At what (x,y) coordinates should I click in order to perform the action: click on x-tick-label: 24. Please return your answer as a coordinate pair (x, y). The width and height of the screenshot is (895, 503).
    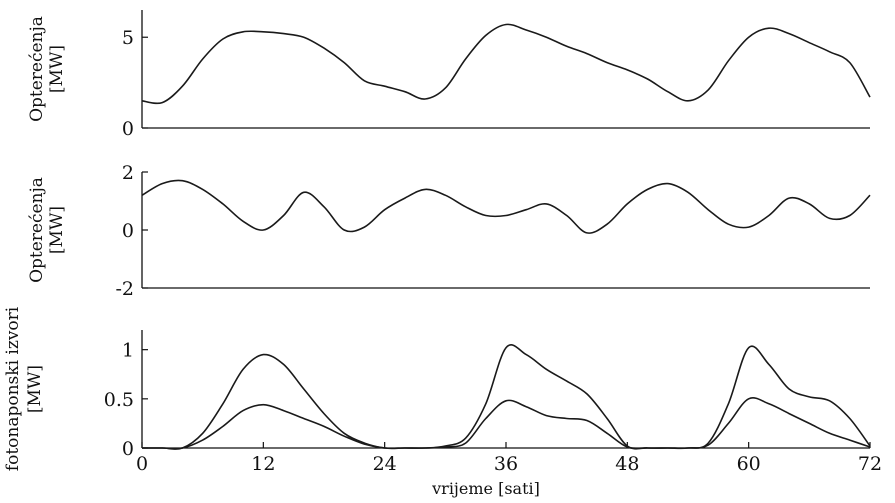
    Looking at the image, I should click on (385, 464).